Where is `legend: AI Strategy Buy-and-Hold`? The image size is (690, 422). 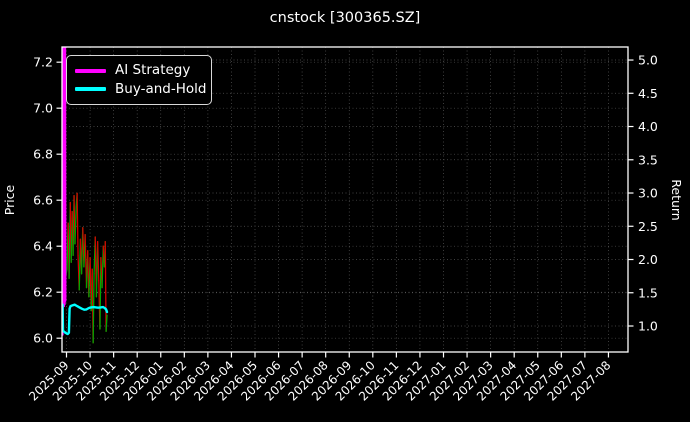
legend: AI Strategy Buy-and-Hold is located at coordinates (139, 80).